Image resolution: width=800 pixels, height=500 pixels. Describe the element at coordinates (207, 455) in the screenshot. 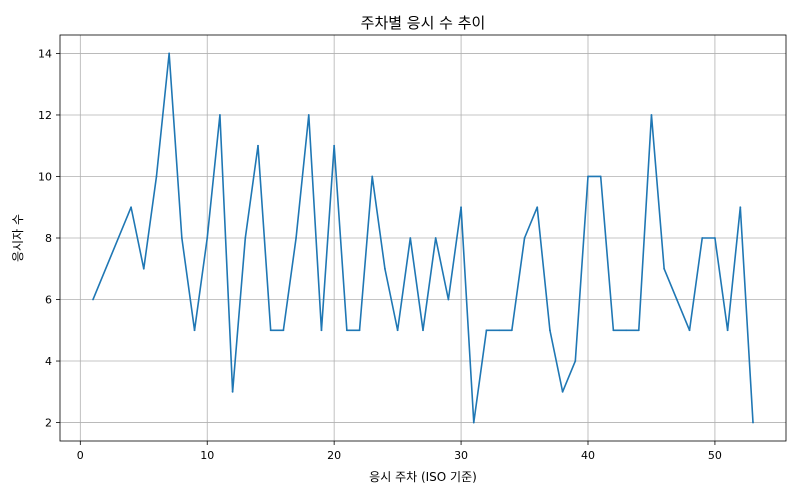

I see `x-tick-label: 10` at that location.